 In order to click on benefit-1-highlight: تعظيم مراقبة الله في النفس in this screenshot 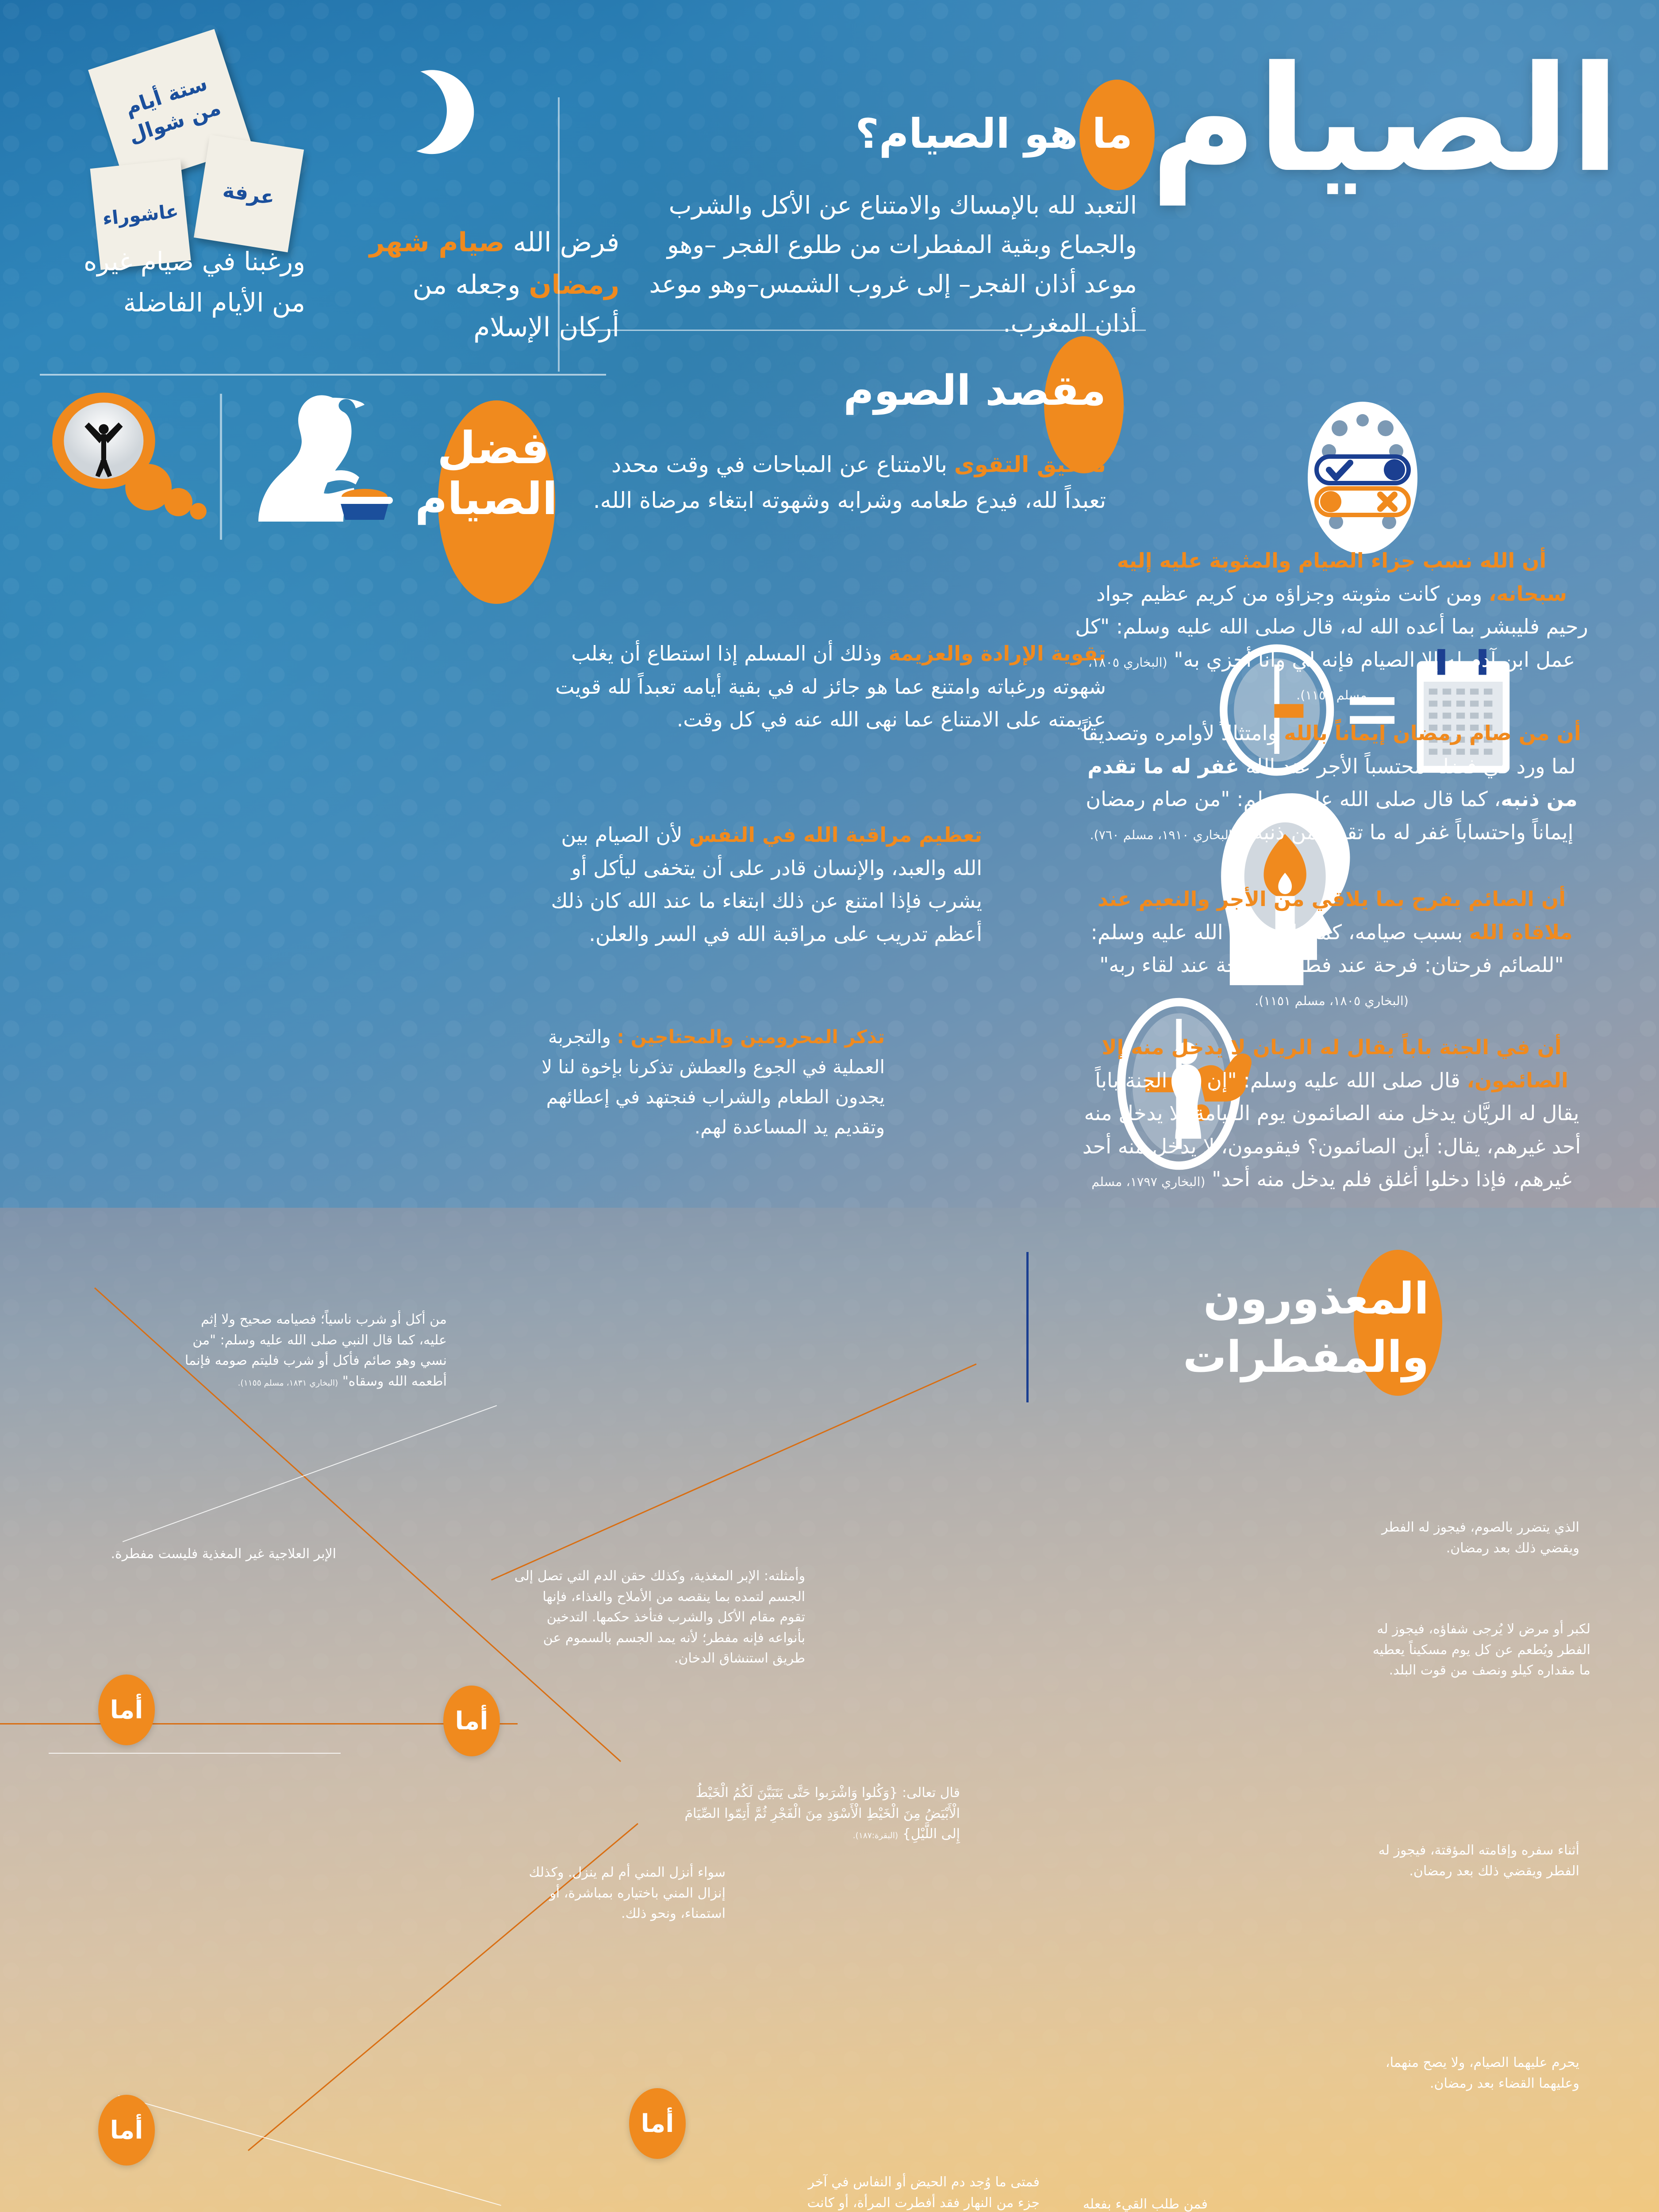, I will do `click(836, 835)`.